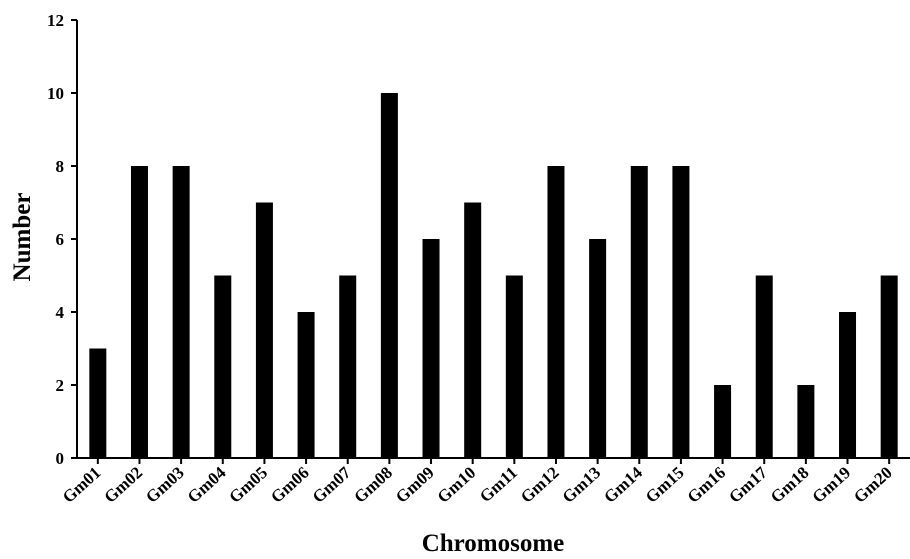 The image size is (910, 559). Describe the element at coordinates (248, 485) in the screenshot. I see `x-tick-label: Gm05` at that location.